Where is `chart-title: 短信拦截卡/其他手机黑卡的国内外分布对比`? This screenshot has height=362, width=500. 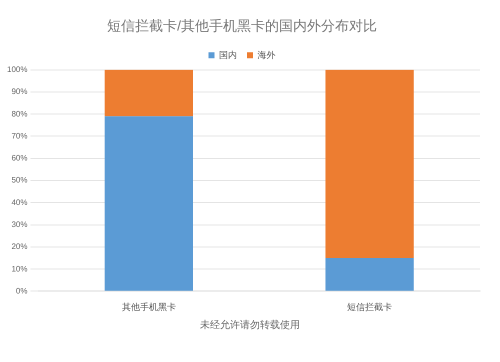 chart-title: 短信拦截卡/其他手机黑卡的国内外分布对比 is located at coordinates (242, 25).